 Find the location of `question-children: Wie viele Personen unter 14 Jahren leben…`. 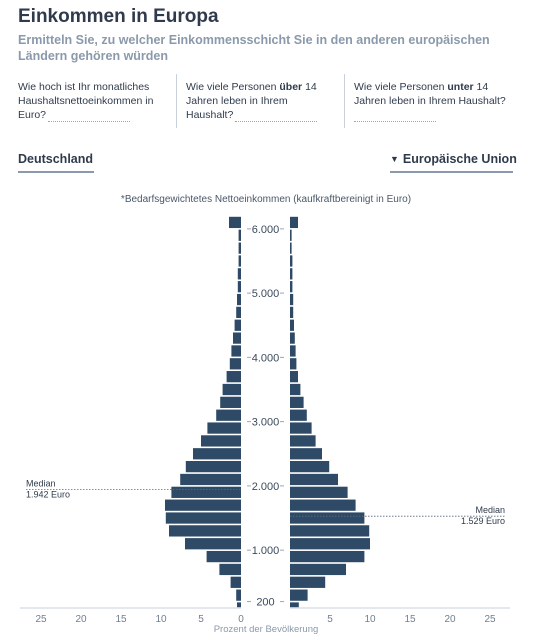

question-children: Wie viele Personen unter 14 Jahren leben… is located at coordinates (436, 101).